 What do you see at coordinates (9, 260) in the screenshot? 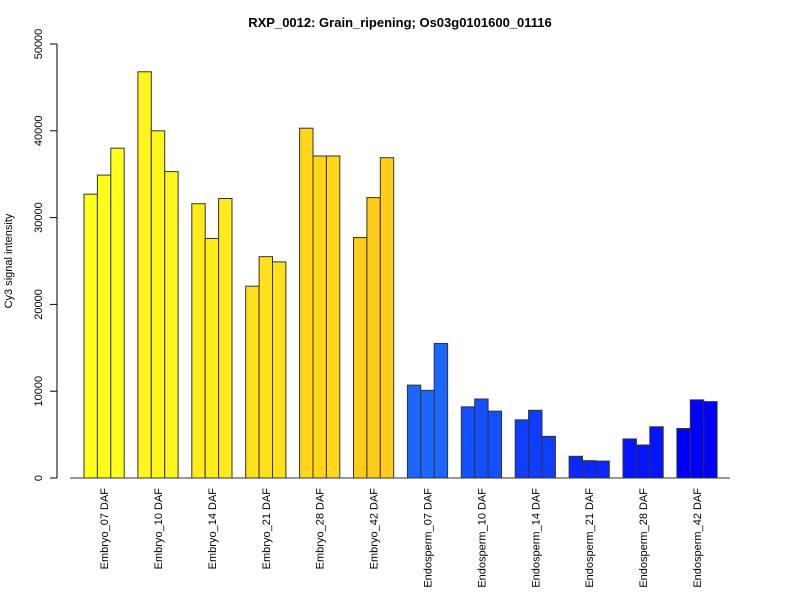
I see `y-axis-label: Cy3 signal intensity` at bounding box center [9, 260].